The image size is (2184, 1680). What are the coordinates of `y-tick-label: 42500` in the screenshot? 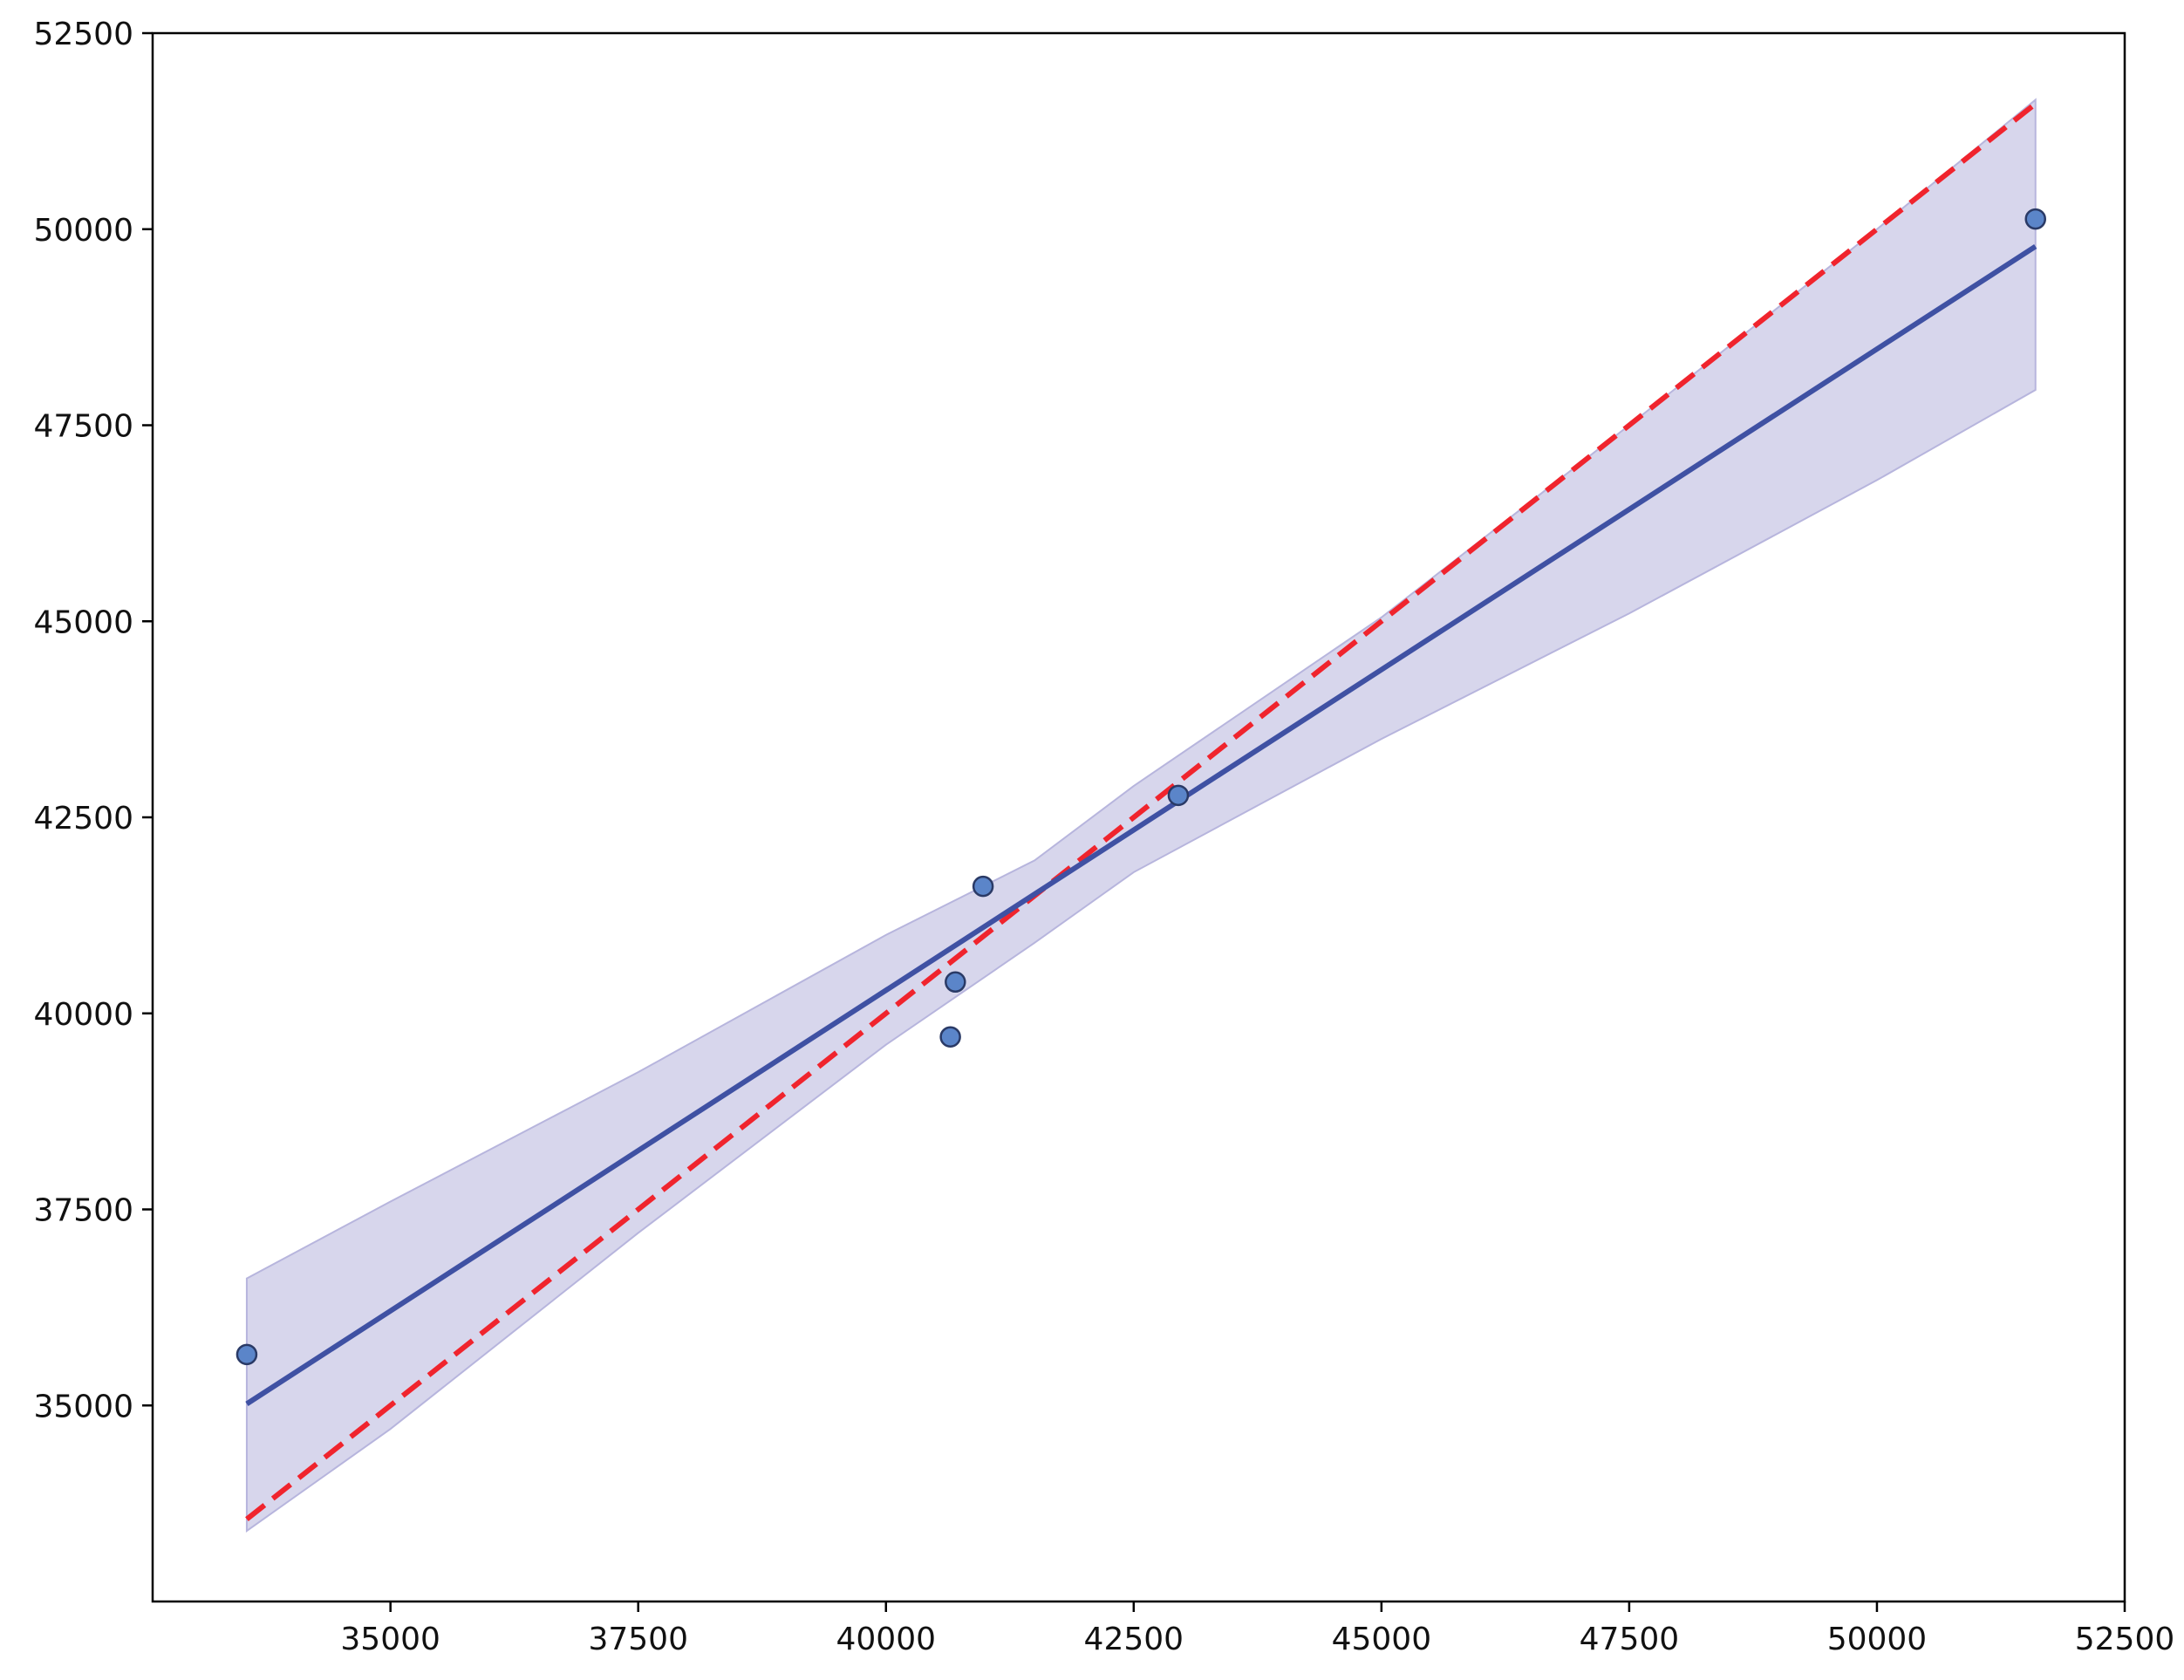 It's located at (83, 819).